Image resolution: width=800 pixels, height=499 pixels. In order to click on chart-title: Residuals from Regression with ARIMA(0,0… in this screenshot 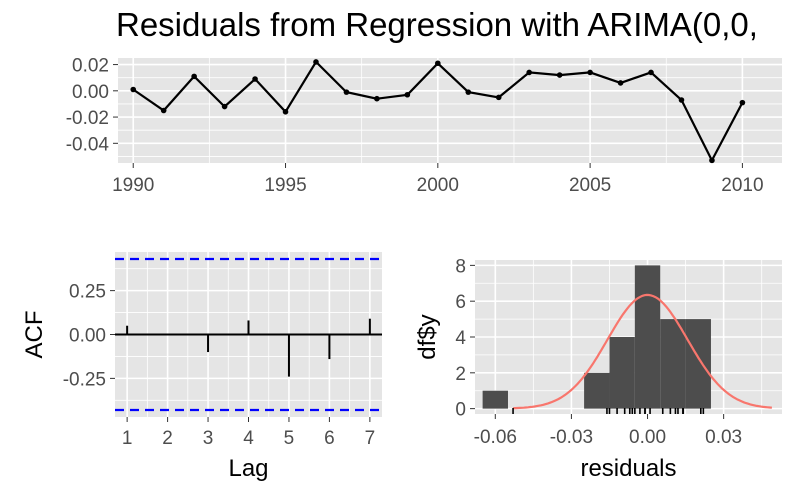, I will do `click(437, 24)`.